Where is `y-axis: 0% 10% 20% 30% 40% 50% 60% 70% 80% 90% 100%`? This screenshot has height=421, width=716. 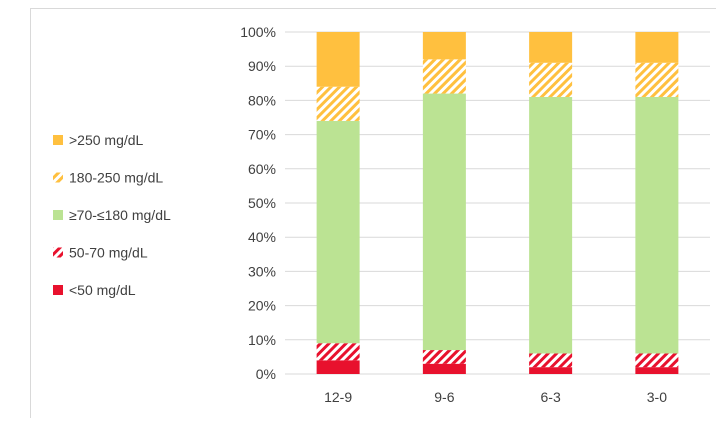
y-axis: 0% 10% 20% 30% 40% 50% 60% 70% 80% 90% 100% is located at coordinates (258, 203).